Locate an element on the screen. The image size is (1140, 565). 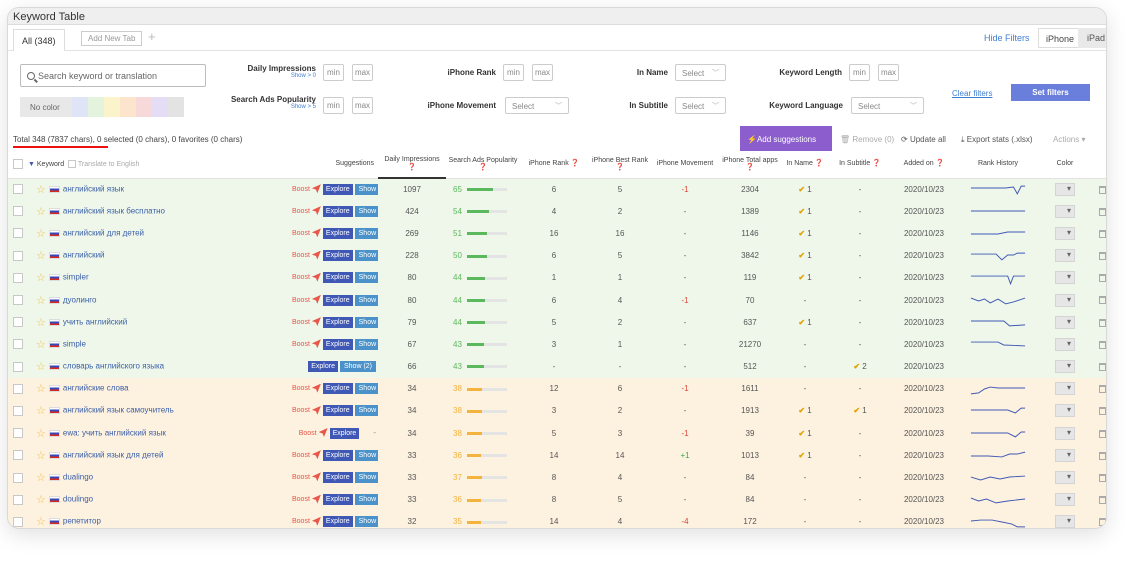
search-ads-popularity-min: min is located at coordinates (333, 105).